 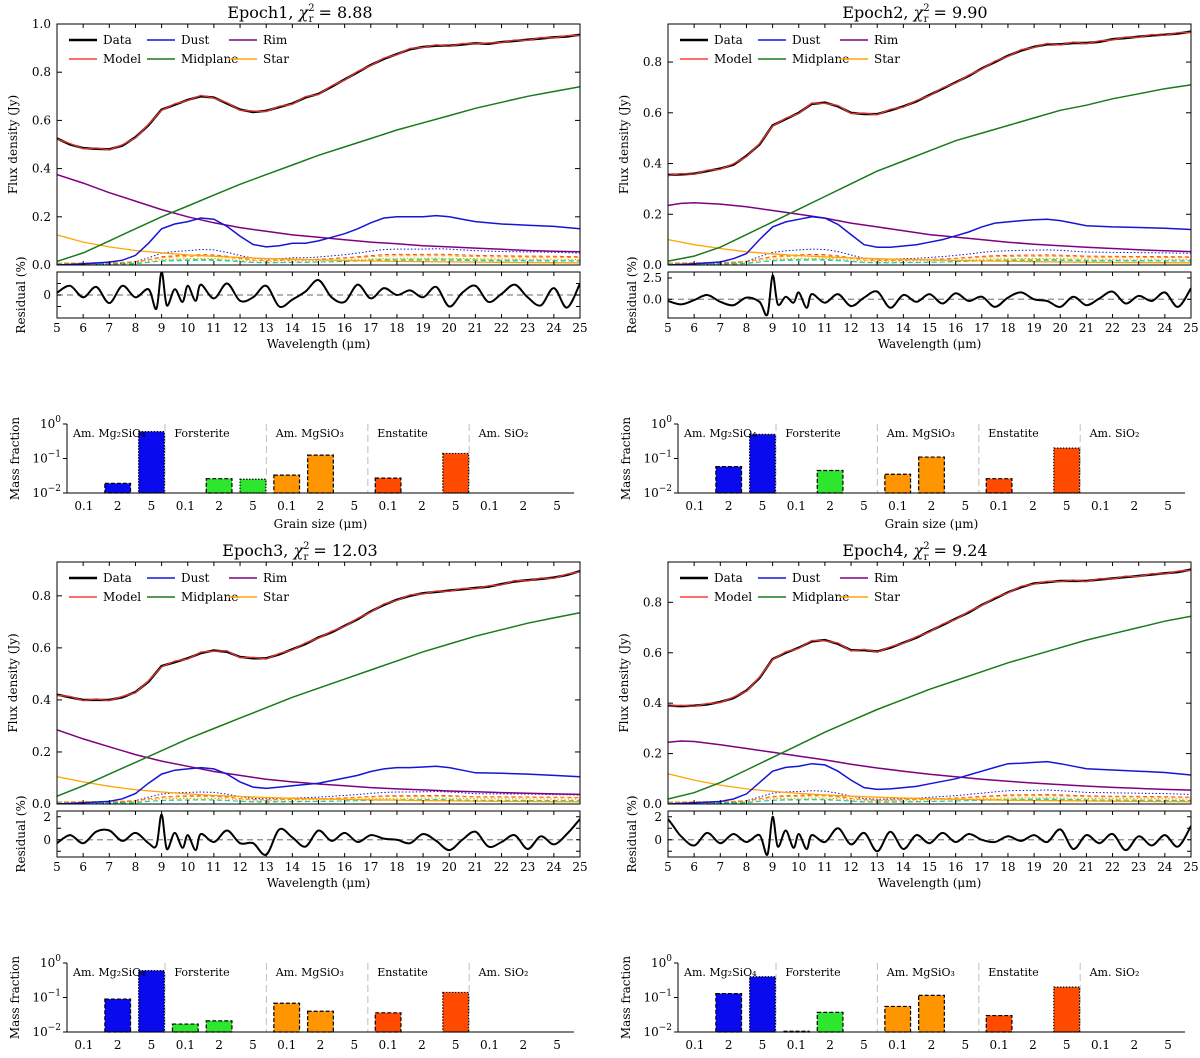 I want to click on residual-frame, so click(x=318, y=834).